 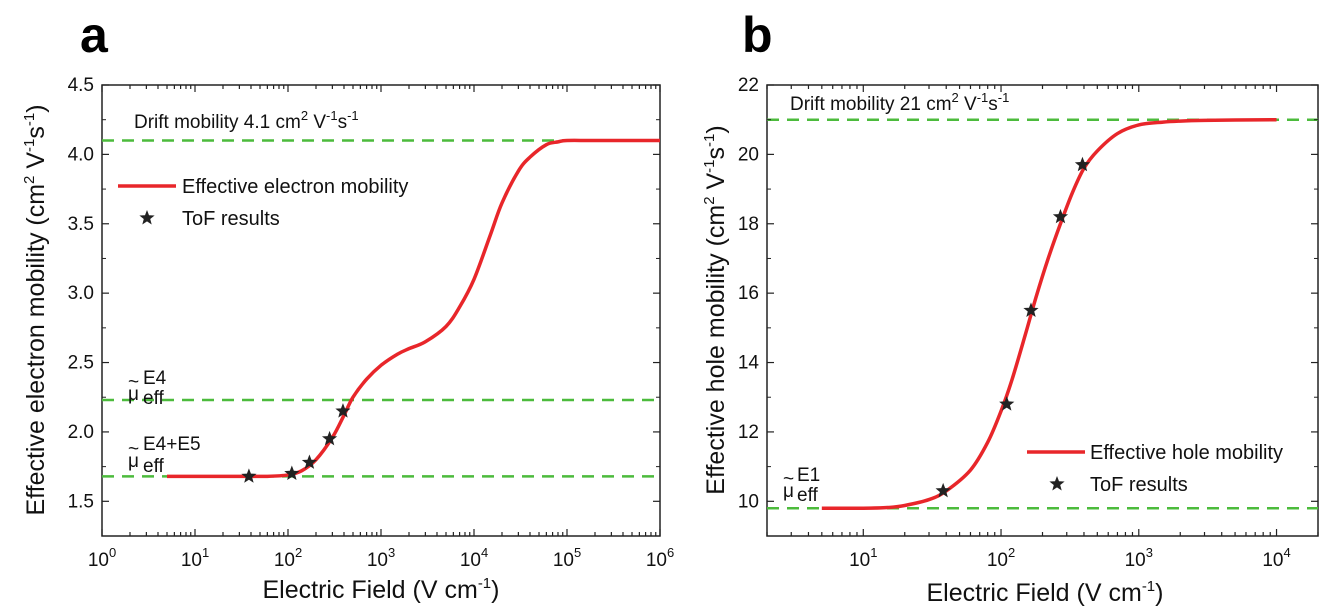 I want to click on panel-b-y-tick-label: 20, so click(x=748, y=154).